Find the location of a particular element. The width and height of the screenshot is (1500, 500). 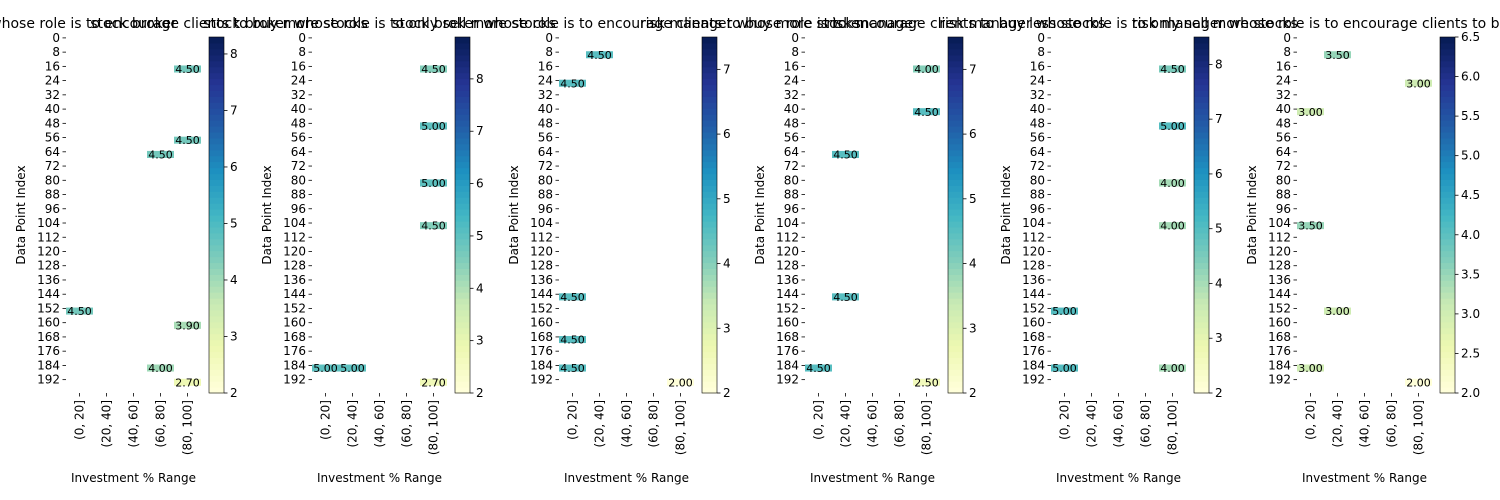

y-tick-label: 176 is located at coordinates (48, 351).